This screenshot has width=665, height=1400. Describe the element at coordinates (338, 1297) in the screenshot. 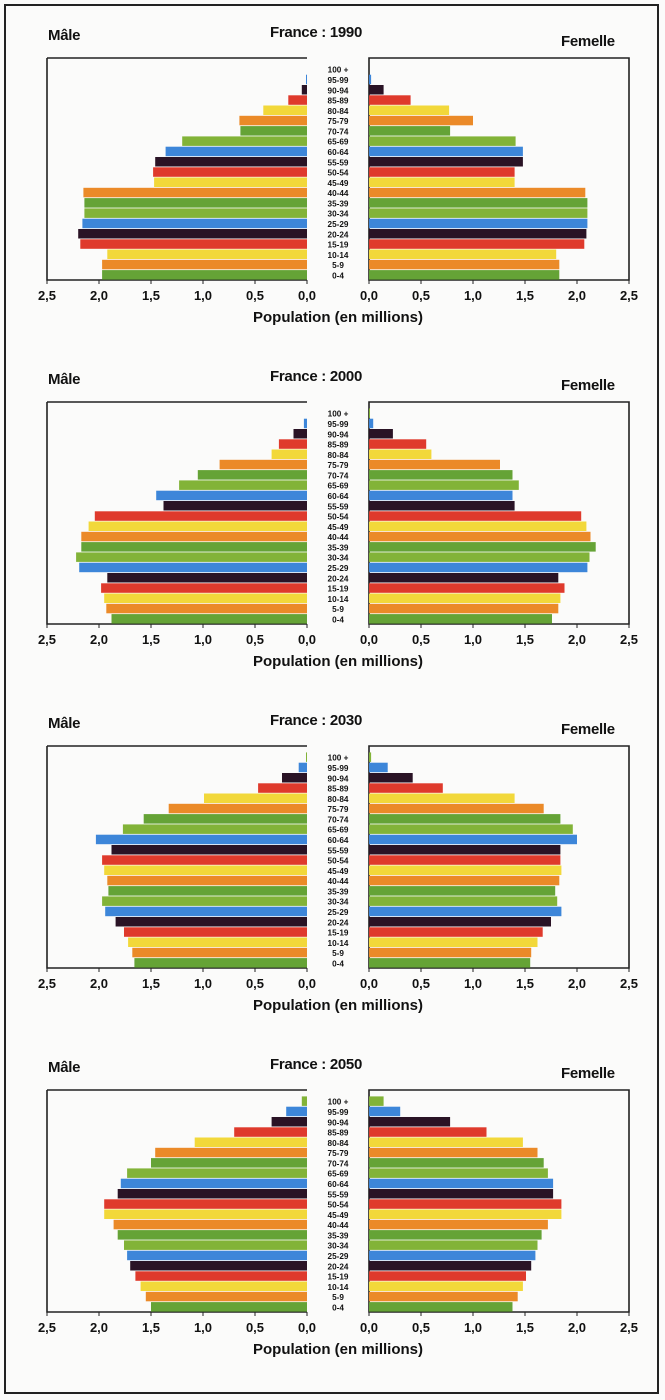

I see `age-label: 5-9` at that location.